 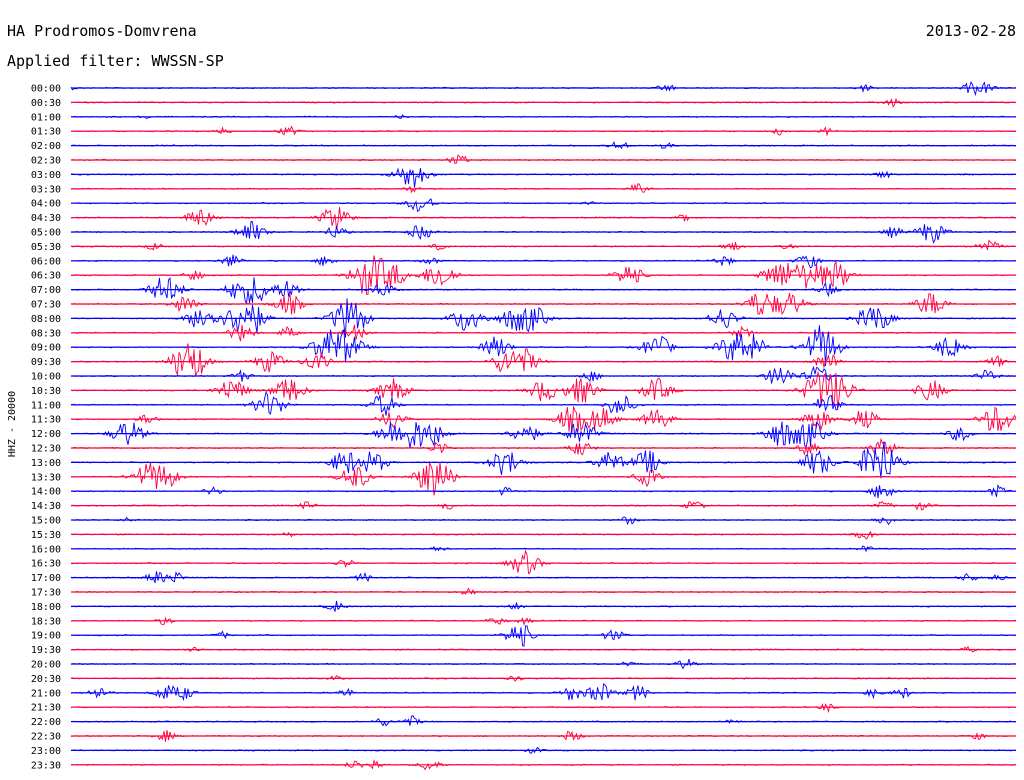 I want to click on time-label-0430: 04:30, so click(x=46, y=218).